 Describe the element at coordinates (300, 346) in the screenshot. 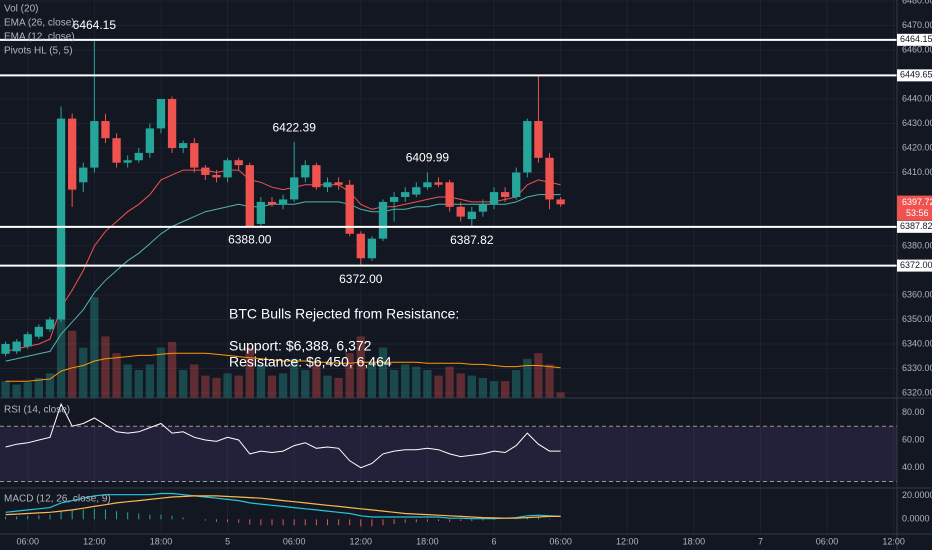

I see `annotation-text: Support: $6,388, 6,372` at that location.